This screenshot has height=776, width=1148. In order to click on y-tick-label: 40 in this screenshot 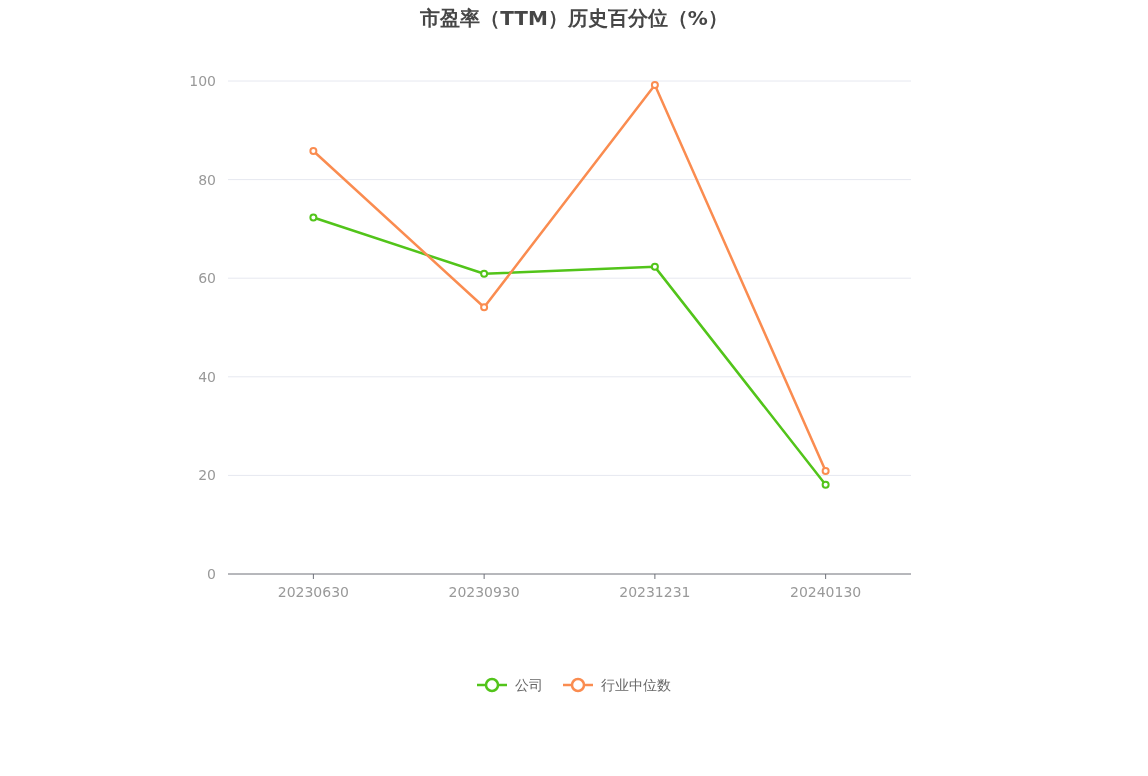, I will do `click(207, 376)`.